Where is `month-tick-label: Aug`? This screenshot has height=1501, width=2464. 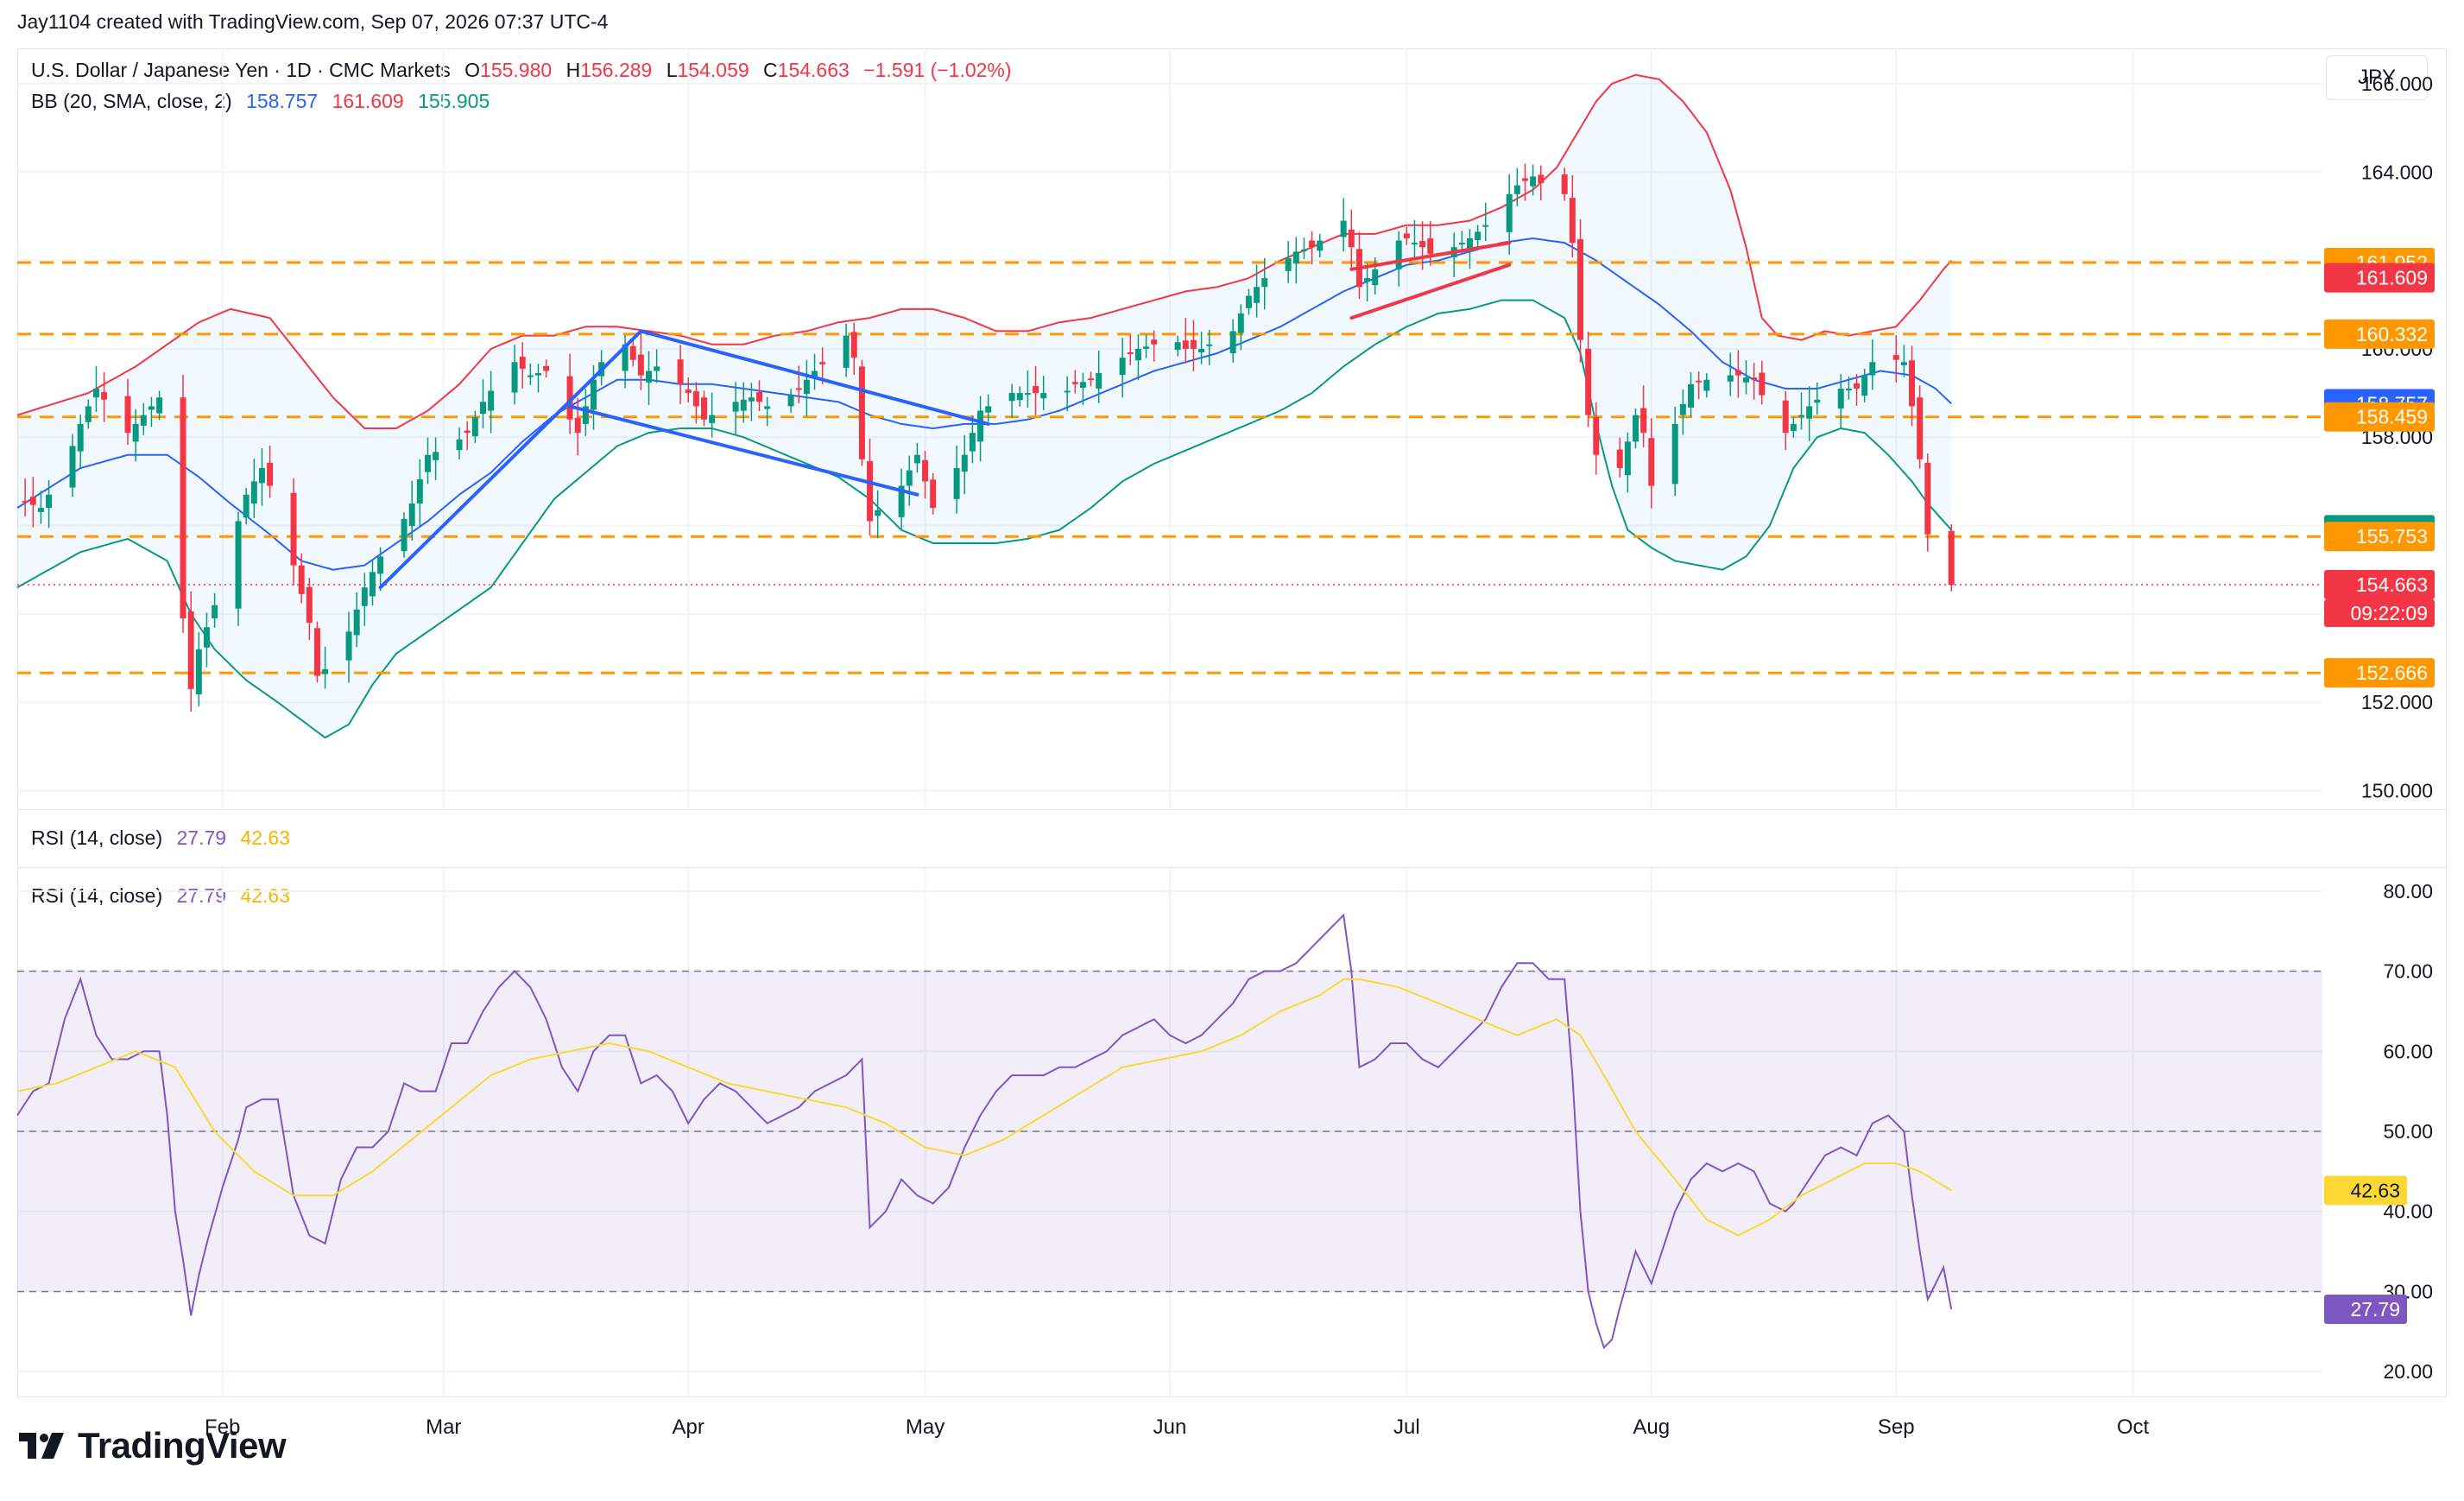 month-tick-label: Aug is located at coordinates (1651, 1428).